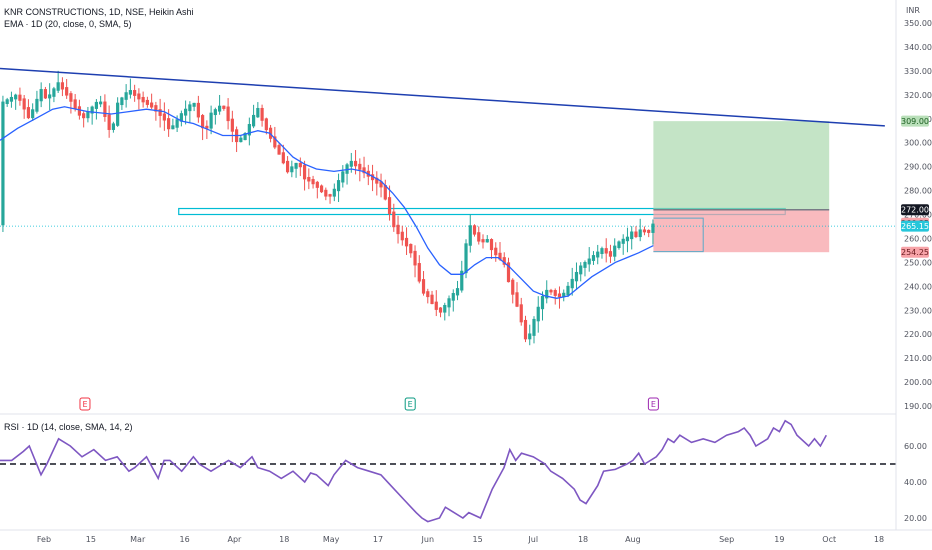  I want to click on price-tick-label: 230.00, so click(918, 310).